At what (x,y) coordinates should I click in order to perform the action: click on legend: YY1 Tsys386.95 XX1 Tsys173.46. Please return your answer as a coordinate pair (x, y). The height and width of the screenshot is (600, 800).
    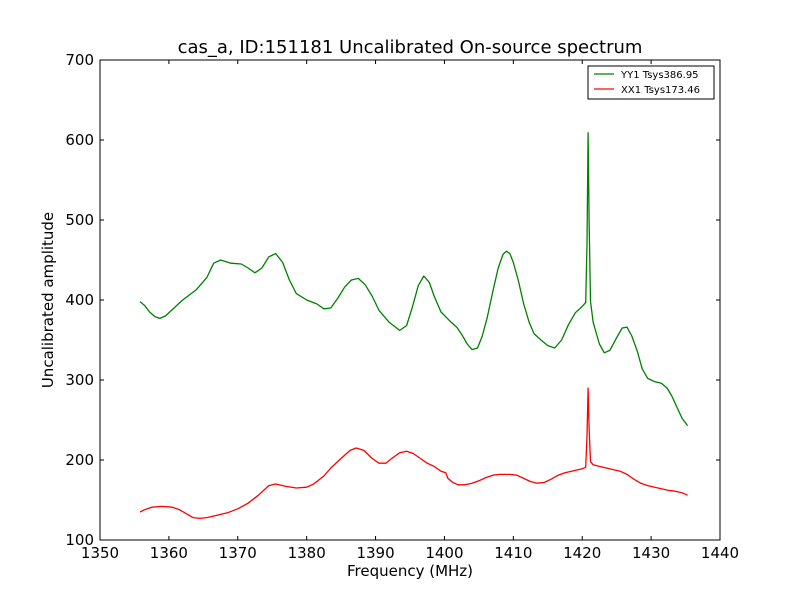
    Looking at the image, I should click on (651, 82).